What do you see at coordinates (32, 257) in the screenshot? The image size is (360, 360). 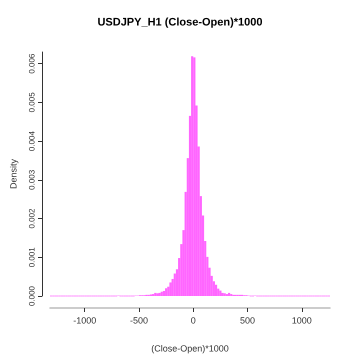 I see `y-tick-label: 0.001` at bounding box center [32, 257].